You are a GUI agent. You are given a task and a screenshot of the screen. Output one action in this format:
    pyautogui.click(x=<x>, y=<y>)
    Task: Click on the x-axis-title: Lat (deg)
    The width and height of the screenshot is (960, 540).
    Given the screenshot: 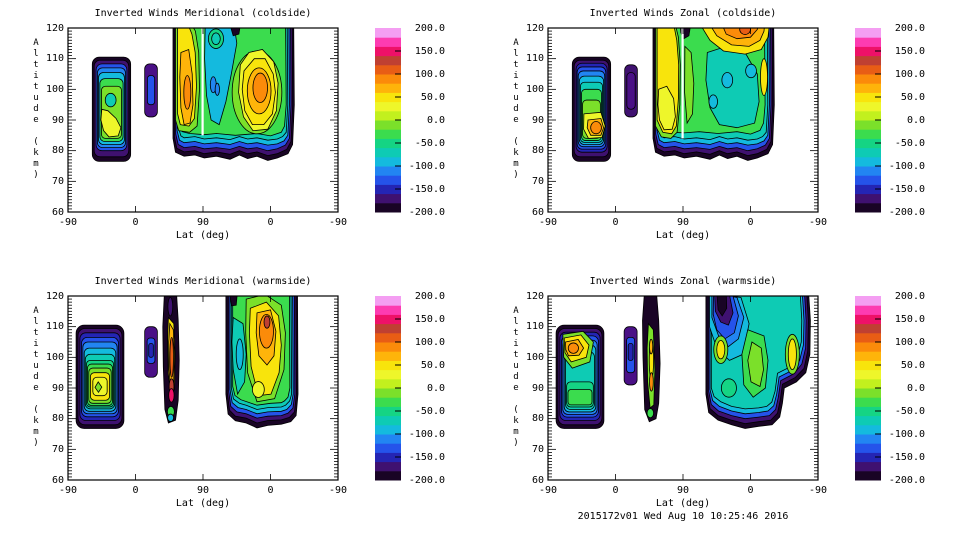 What is the action you would take?
    pyautogui.click(x=203, y=503)
    